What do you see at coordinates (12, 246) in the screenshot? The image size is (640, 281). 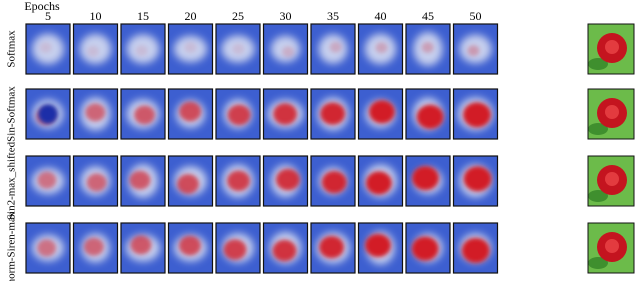 I see `row-label: norm-Siren-max` at bounding box center [12, 246].